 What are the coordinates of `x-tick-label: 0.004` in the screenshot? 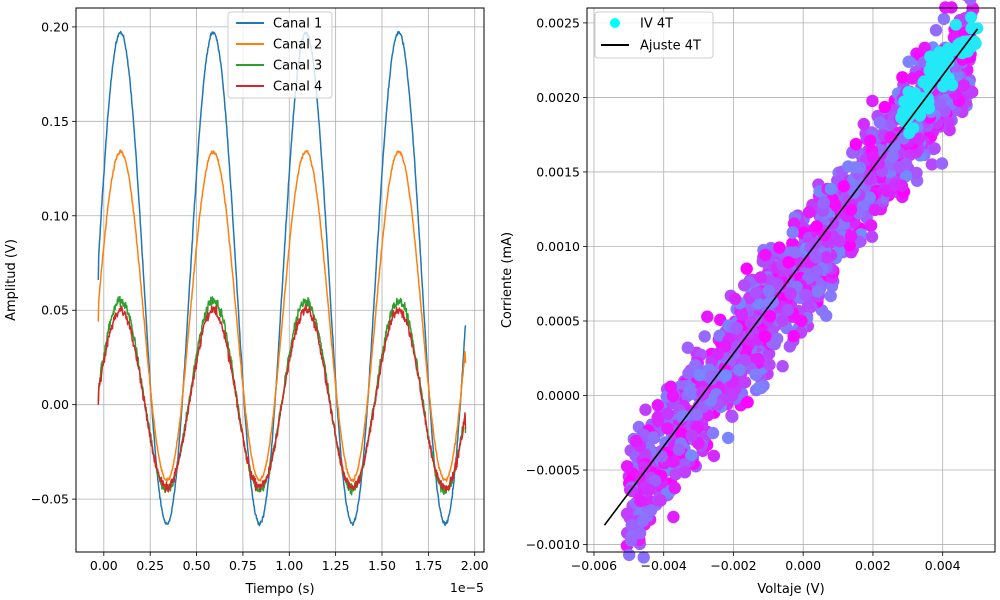 It's located at (943, 565).